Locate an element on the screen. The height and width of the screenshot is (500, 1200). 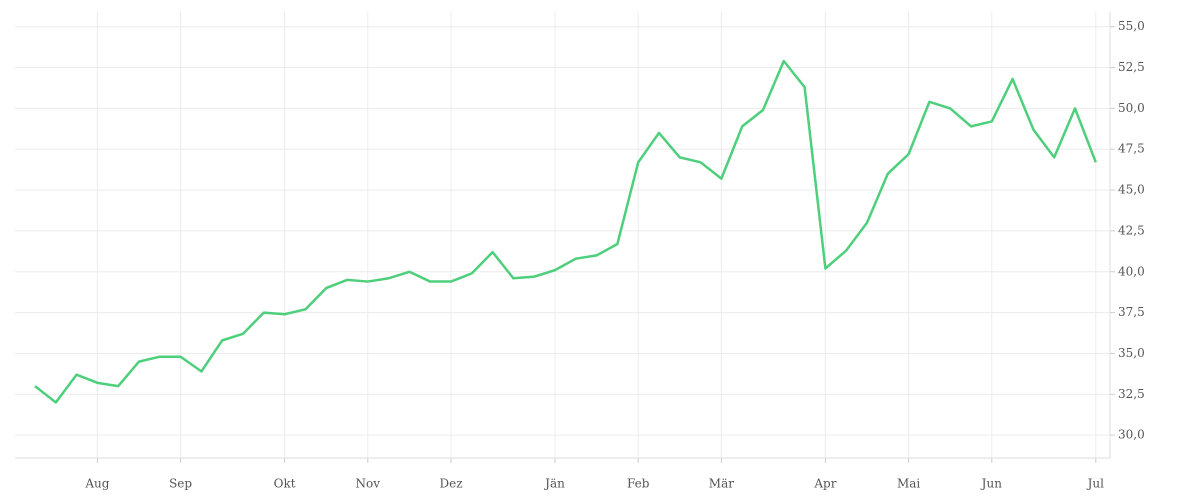
y-tick-label: 45,0 is located at coordinates (1131, 190).